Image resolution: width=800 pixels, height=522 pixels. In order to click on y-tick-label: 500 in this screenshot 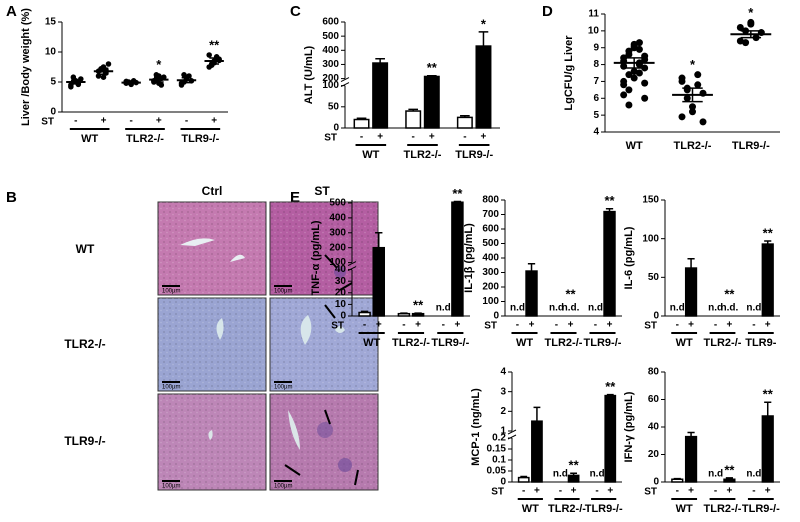, I will do `click(337, 203)`.